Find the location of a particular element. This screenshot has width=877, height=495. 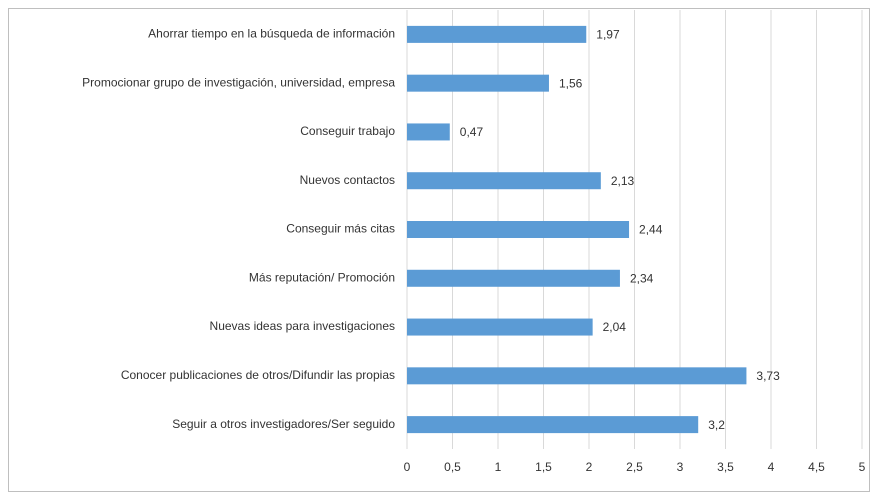

data-label: 2,13 is located at coordinates (623, 181).